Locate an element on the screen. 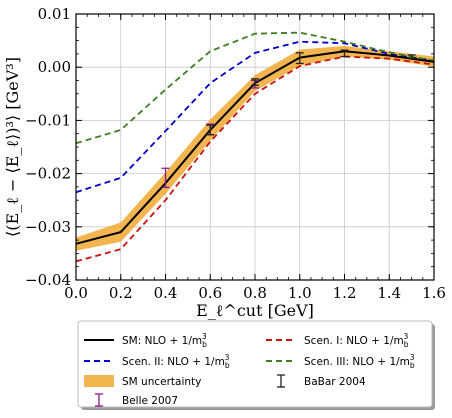  x-tick-label: 0.6 is located at coordinates (210, 293).